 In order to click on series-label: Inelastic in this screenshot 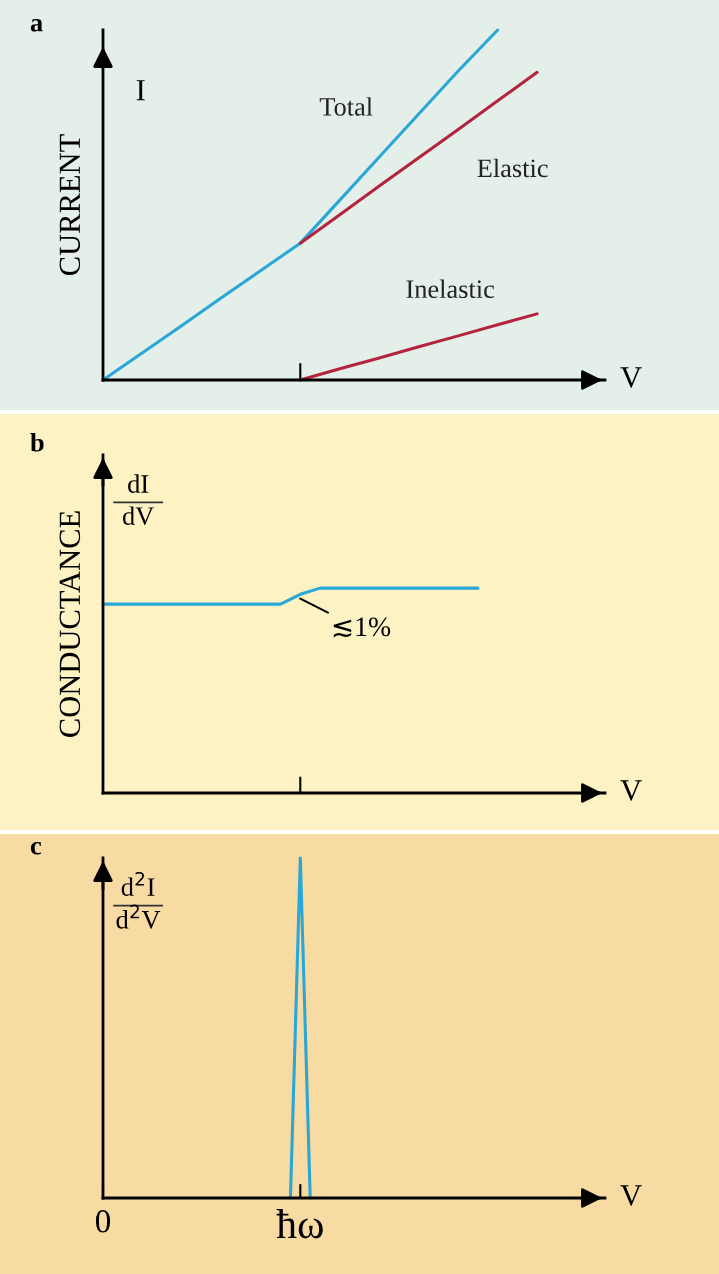, I will do `click(450, 289)`.